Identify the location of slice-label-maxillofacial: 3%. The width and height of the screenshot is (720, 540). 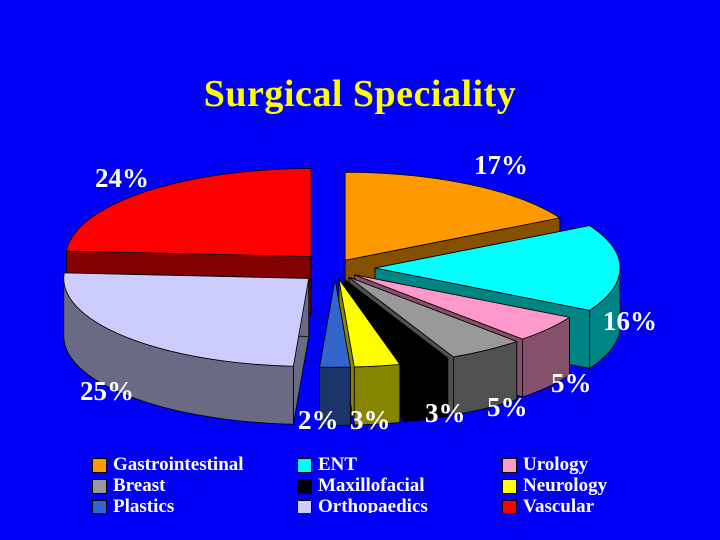
(445, 413).